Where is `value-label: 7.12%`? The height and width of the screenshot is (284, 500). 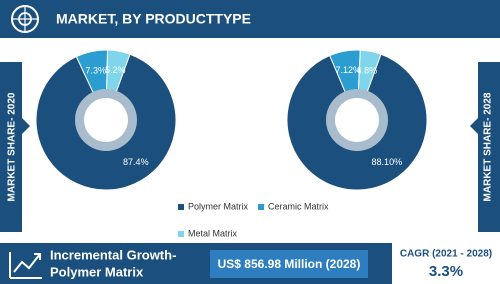 value-label: 7.12% is located at coordinates (348, 70).